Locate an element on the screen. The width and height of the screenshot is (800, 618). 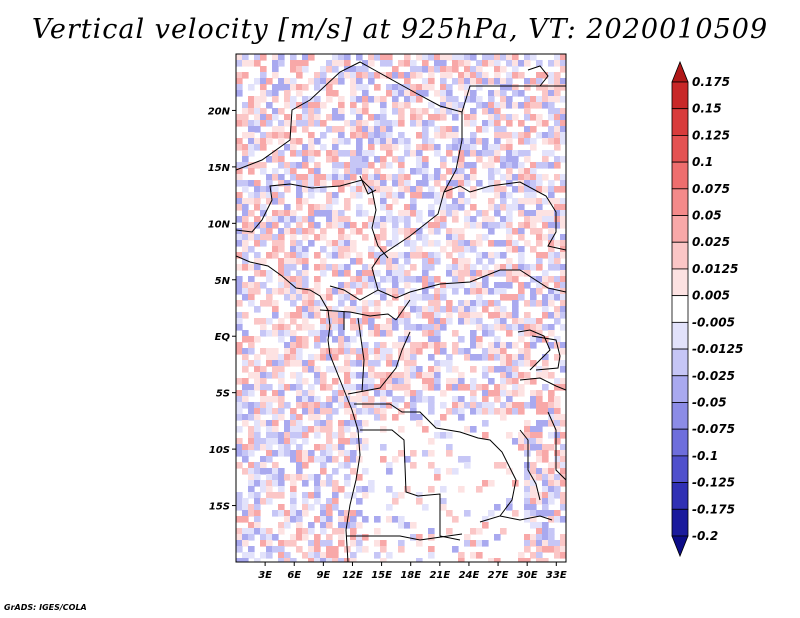
lon-tick-label: 3E is located at coordinates (265, 575).